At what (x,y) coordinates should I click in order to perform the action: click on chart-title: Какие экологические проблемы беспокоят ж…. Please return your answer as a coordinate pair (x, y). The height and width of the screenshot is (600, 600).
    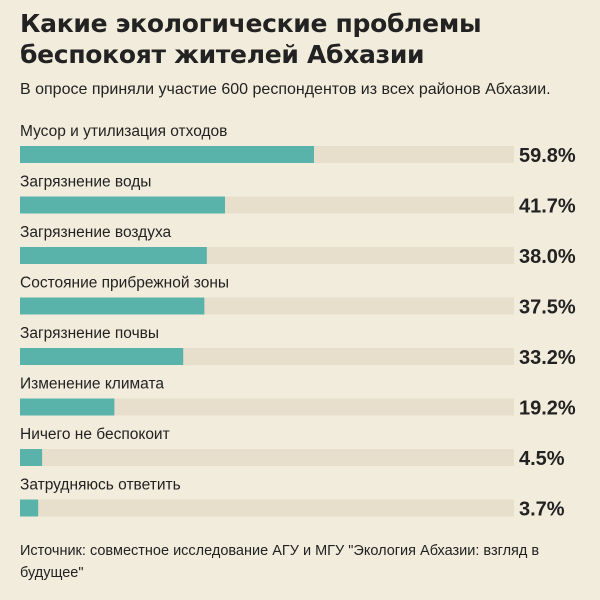
    Looking at the image, I should click on (251, 39).